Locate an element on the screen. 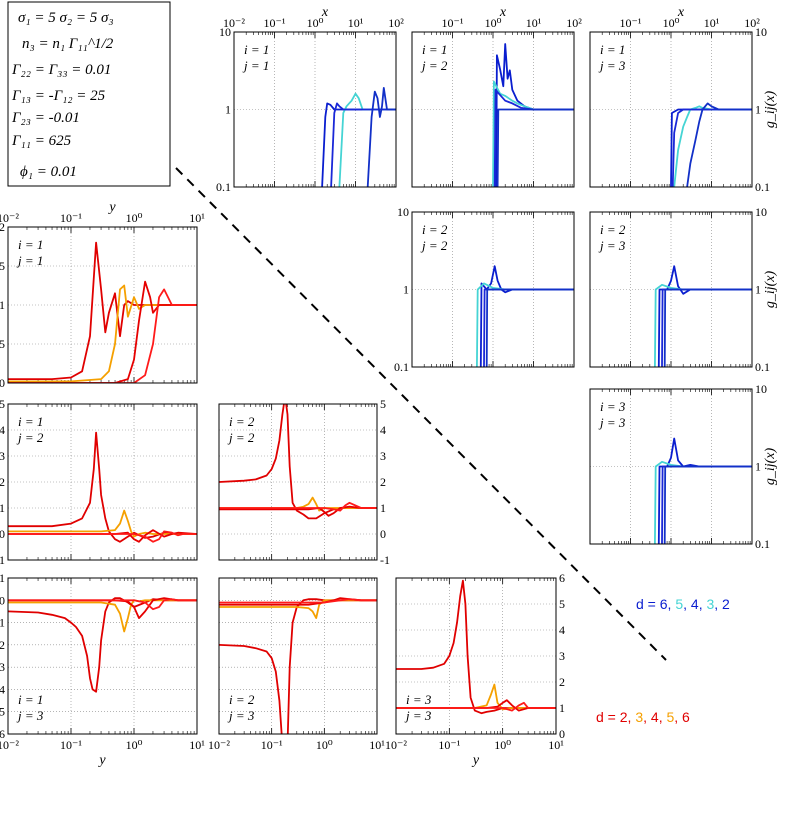  param-line-1: σ₁ = 5 σ₂ = 5 σ₃ is located at coordinates (66, 18).